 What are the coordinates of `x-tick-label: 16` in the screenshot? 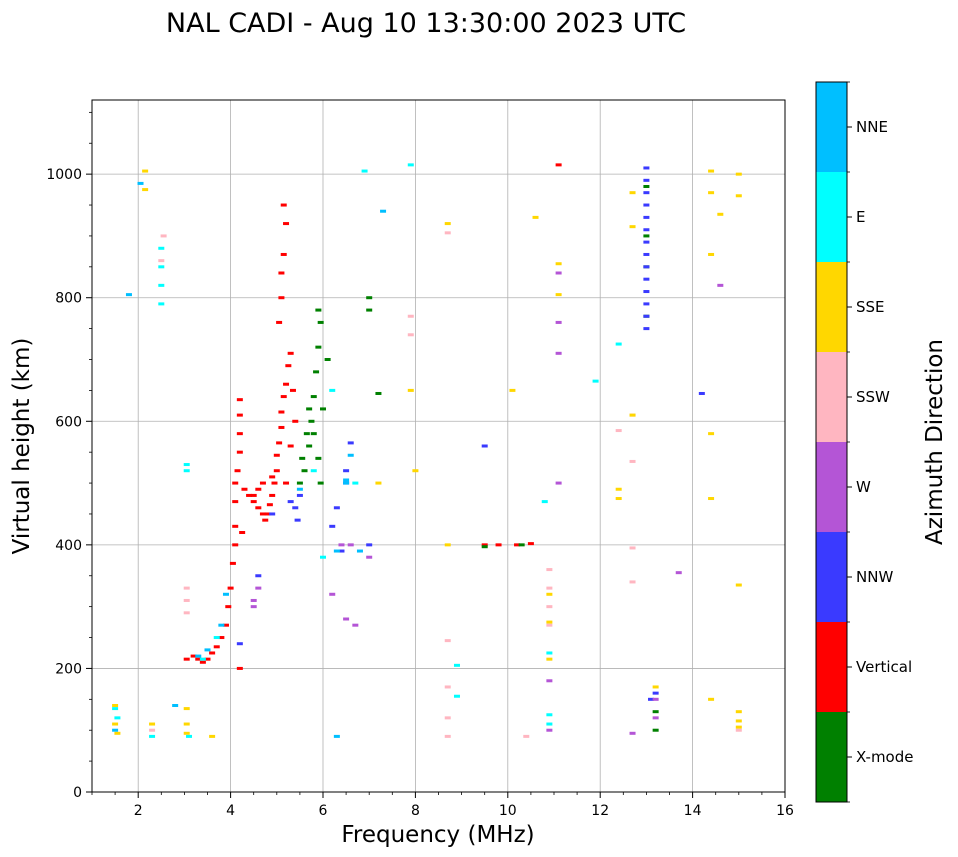 It's located at (785, 811).